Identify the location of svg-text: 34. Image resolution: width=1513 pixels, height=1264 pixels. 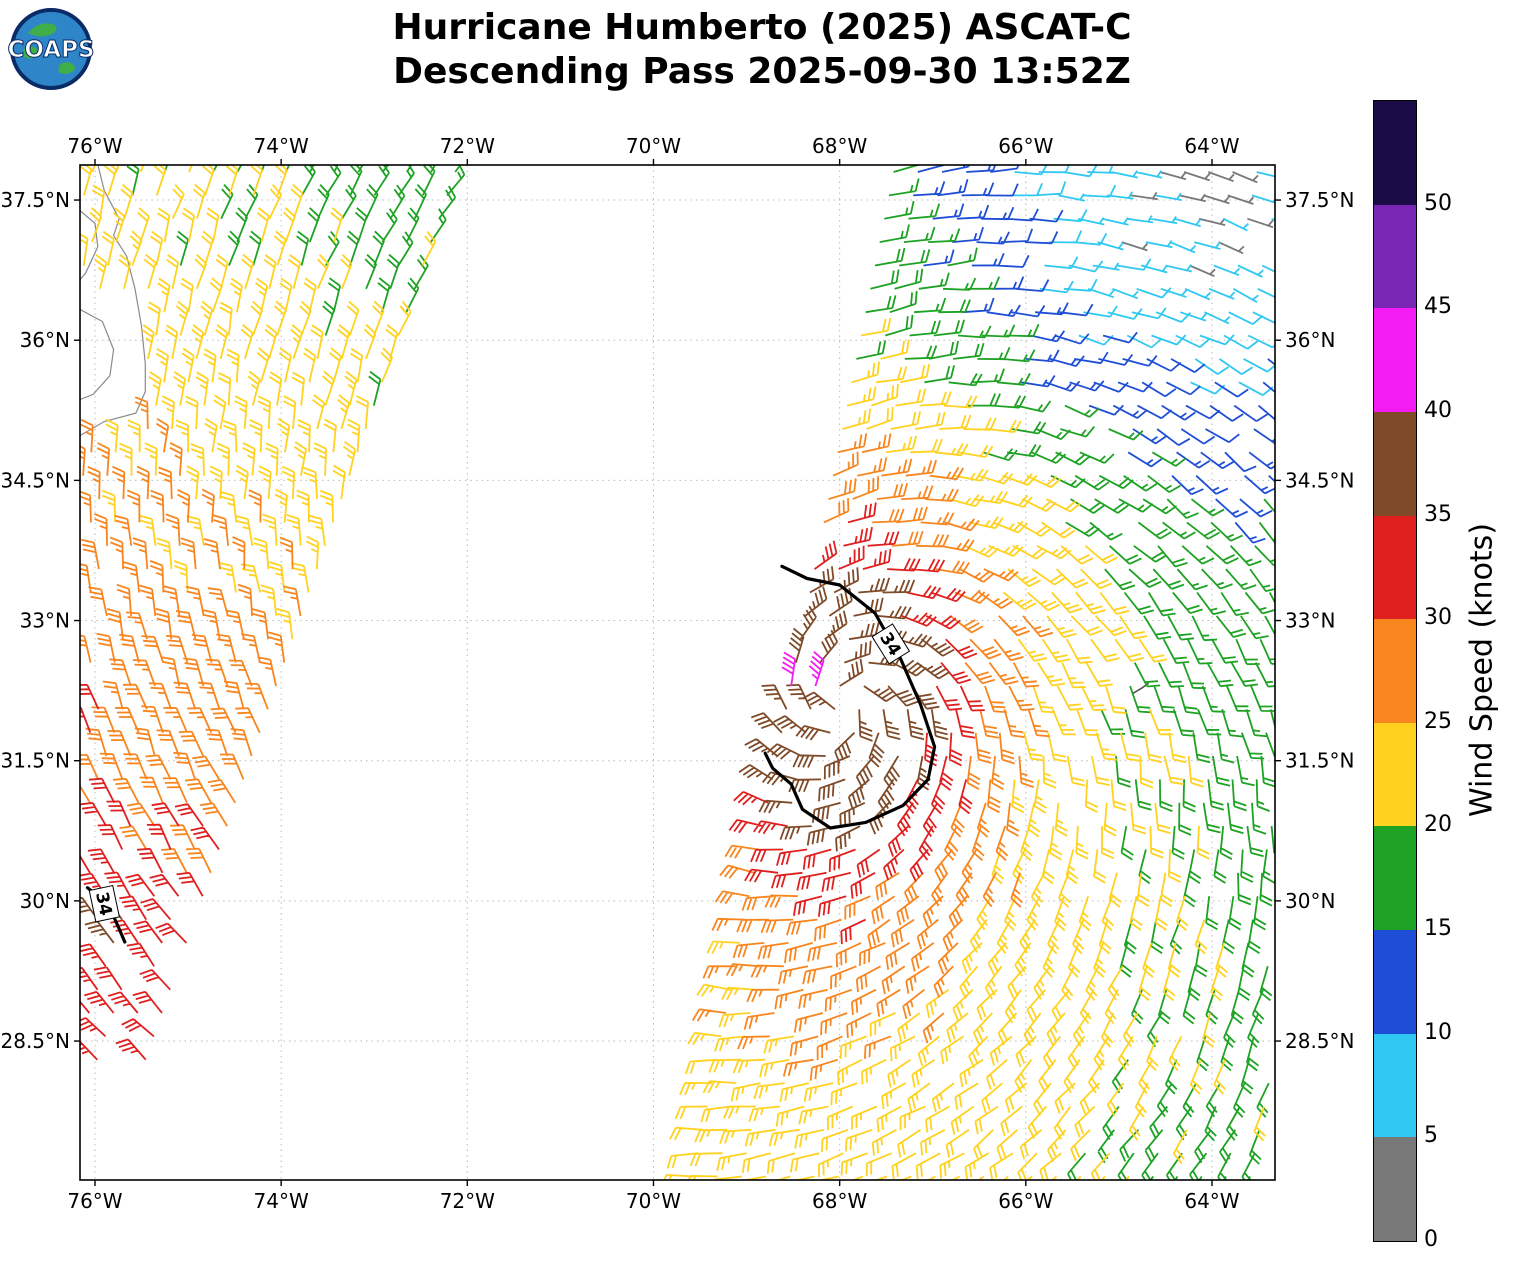
(103, 903).